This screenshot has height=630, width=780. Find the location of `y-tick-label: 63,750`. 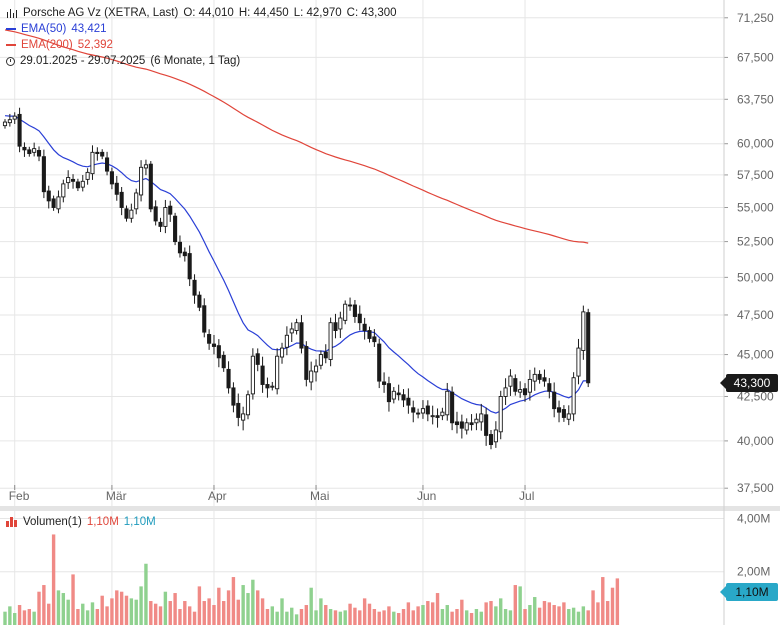

y-tick-label: 63,750 is located at coordinates (755, 99).